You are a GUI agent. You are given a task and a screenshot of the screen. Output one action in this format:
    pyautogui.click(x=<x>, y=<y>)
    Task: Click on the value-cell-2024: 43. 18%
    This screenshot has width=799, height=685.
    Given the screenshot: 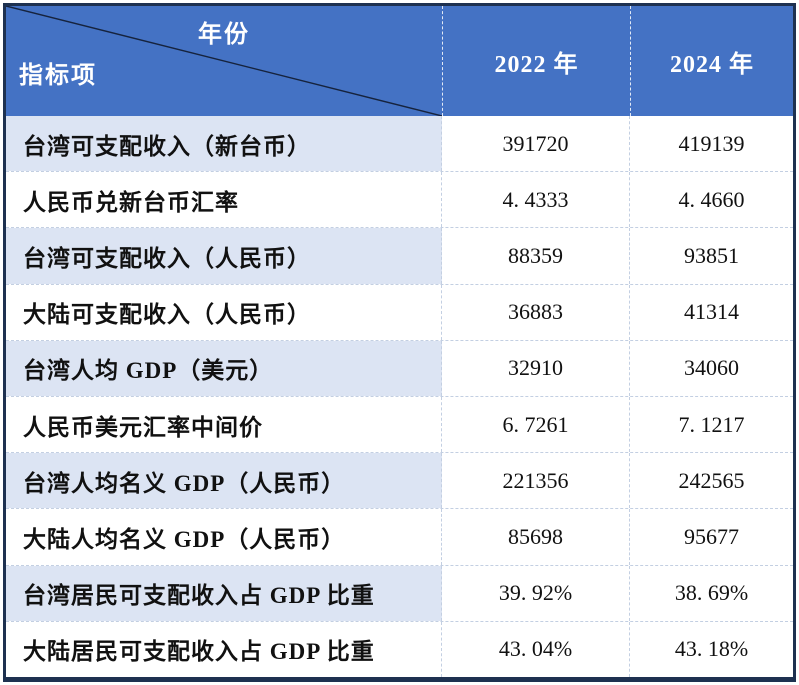 What is the action you would take?
    pyautogui.click(x=711, y=649)
    